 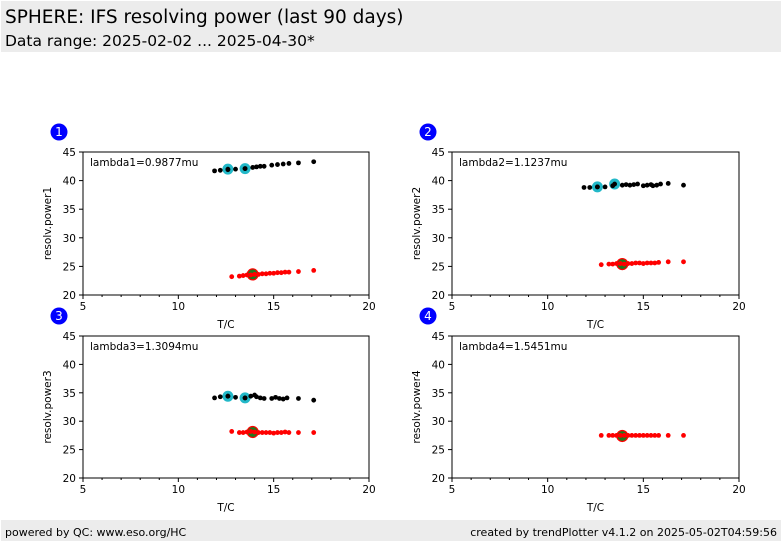 What do you see at coordinates (48, 406) in the screenshot?
I see `panel-3-y-axis-label: resolv.power3` at bounding box center [48, 406].